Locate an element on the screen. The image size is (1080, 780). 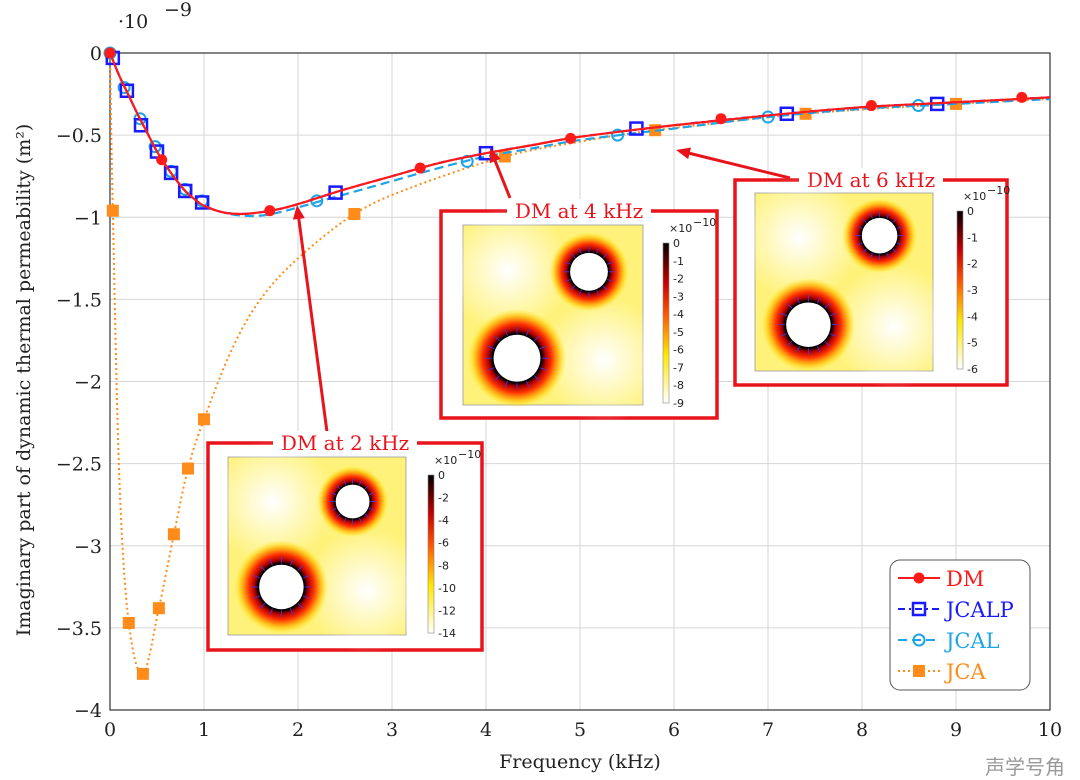
colorbar-tick-label: -6 is located at coordinates (972, 369).